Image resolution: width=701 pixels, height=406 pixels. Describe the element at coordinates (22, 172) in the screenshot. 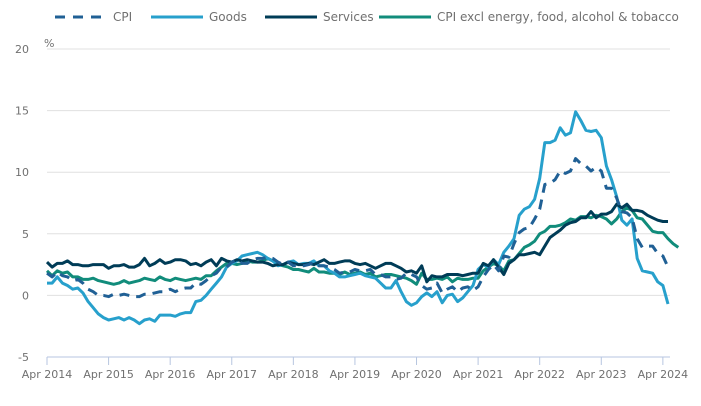

I see `y-tick-label: 10` at that location.